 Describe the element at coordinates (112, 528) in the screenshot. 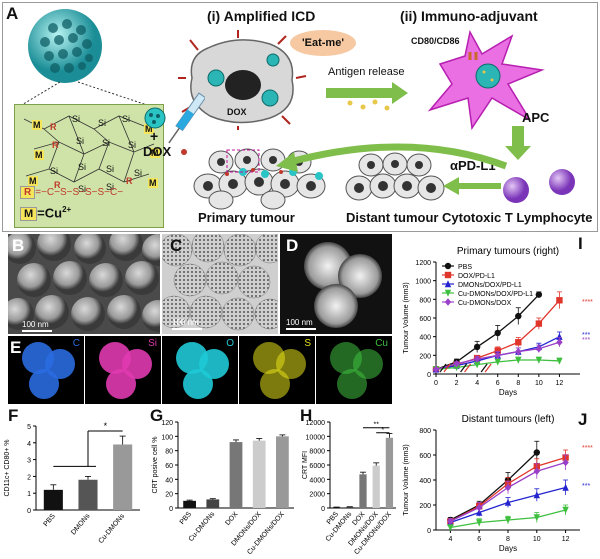

I see `category-label: Cu-DMONs` at that location.